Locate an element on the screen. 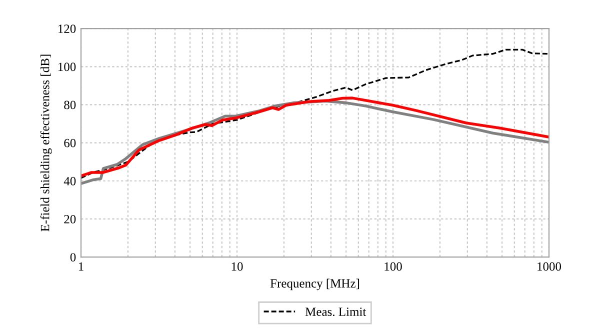  y-tick-label: 80 is located at coordinates (70, 105).